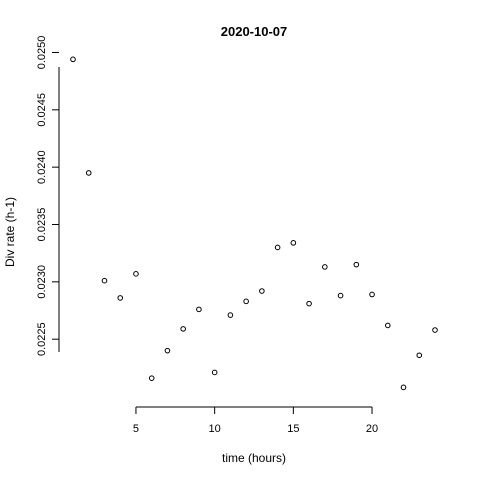 The image size is (480, 480). What do you see at coordinates (47, 196) in the screenshot?
I see `y-ticks: 0.0225 0.0230 0.0235 0.0240 0.0245 0.0250` at bounding box center [47, 196].